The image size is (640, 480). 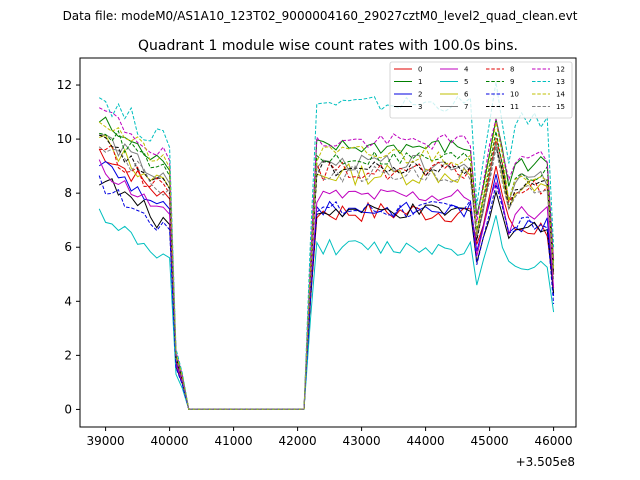 What do you see at coordinates (420, 70) in the screenshot?
I see `legend-label-0: 0` at bounding box center [420, 70].